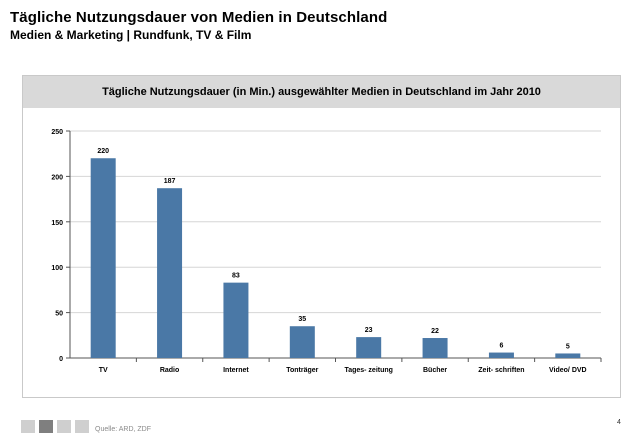 Image resolution: width=640 pixels, height=443 pixels. Describe the element at coordinates (435, 370) in the screenshot. I see `x-tick-label: Bücher` at that location.